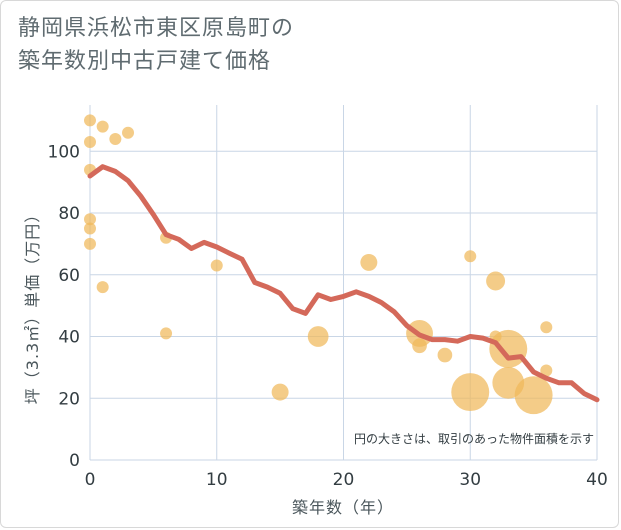 Image resolution: width=621 pixels, height=530 pixels. What do you see at coordinates (69, 214) in the screenshot?
I see `y-tick-label: 80` at bounding box center [69, 214].